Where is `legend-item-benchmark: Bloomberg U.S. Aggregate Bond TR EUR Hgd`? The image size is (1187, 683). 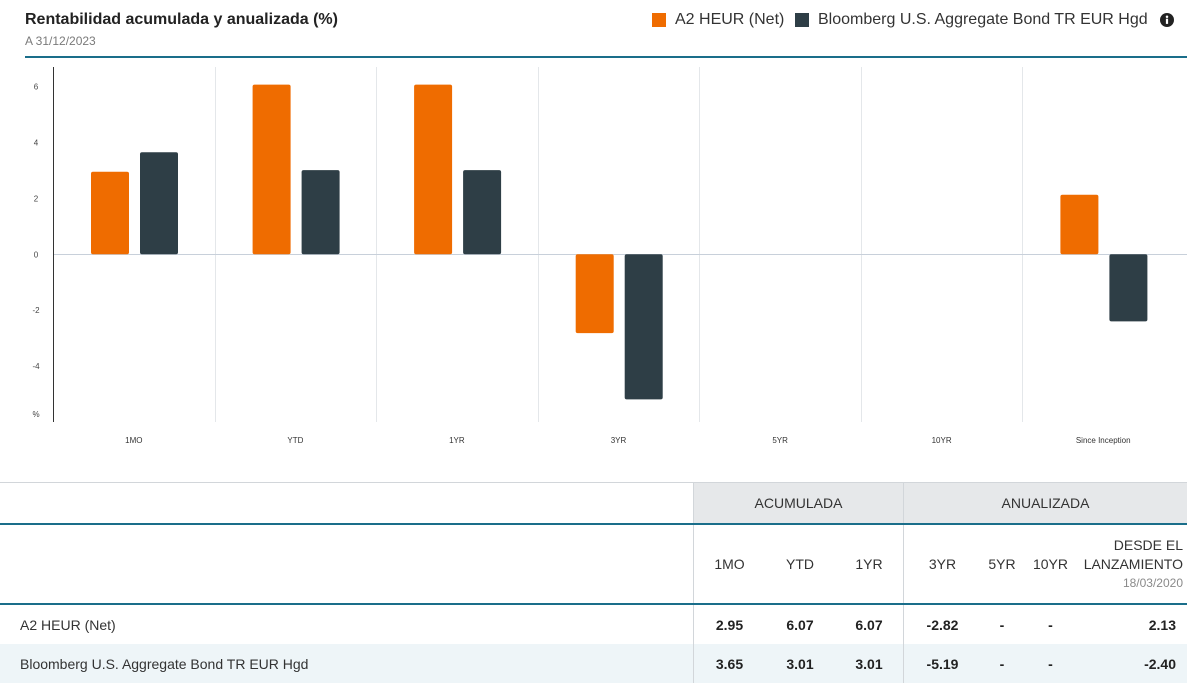
legend-item-benchmark: Bloomberg U.S. Aggregate Bond TR EUR Hgd is located at coordinates (971, 20).